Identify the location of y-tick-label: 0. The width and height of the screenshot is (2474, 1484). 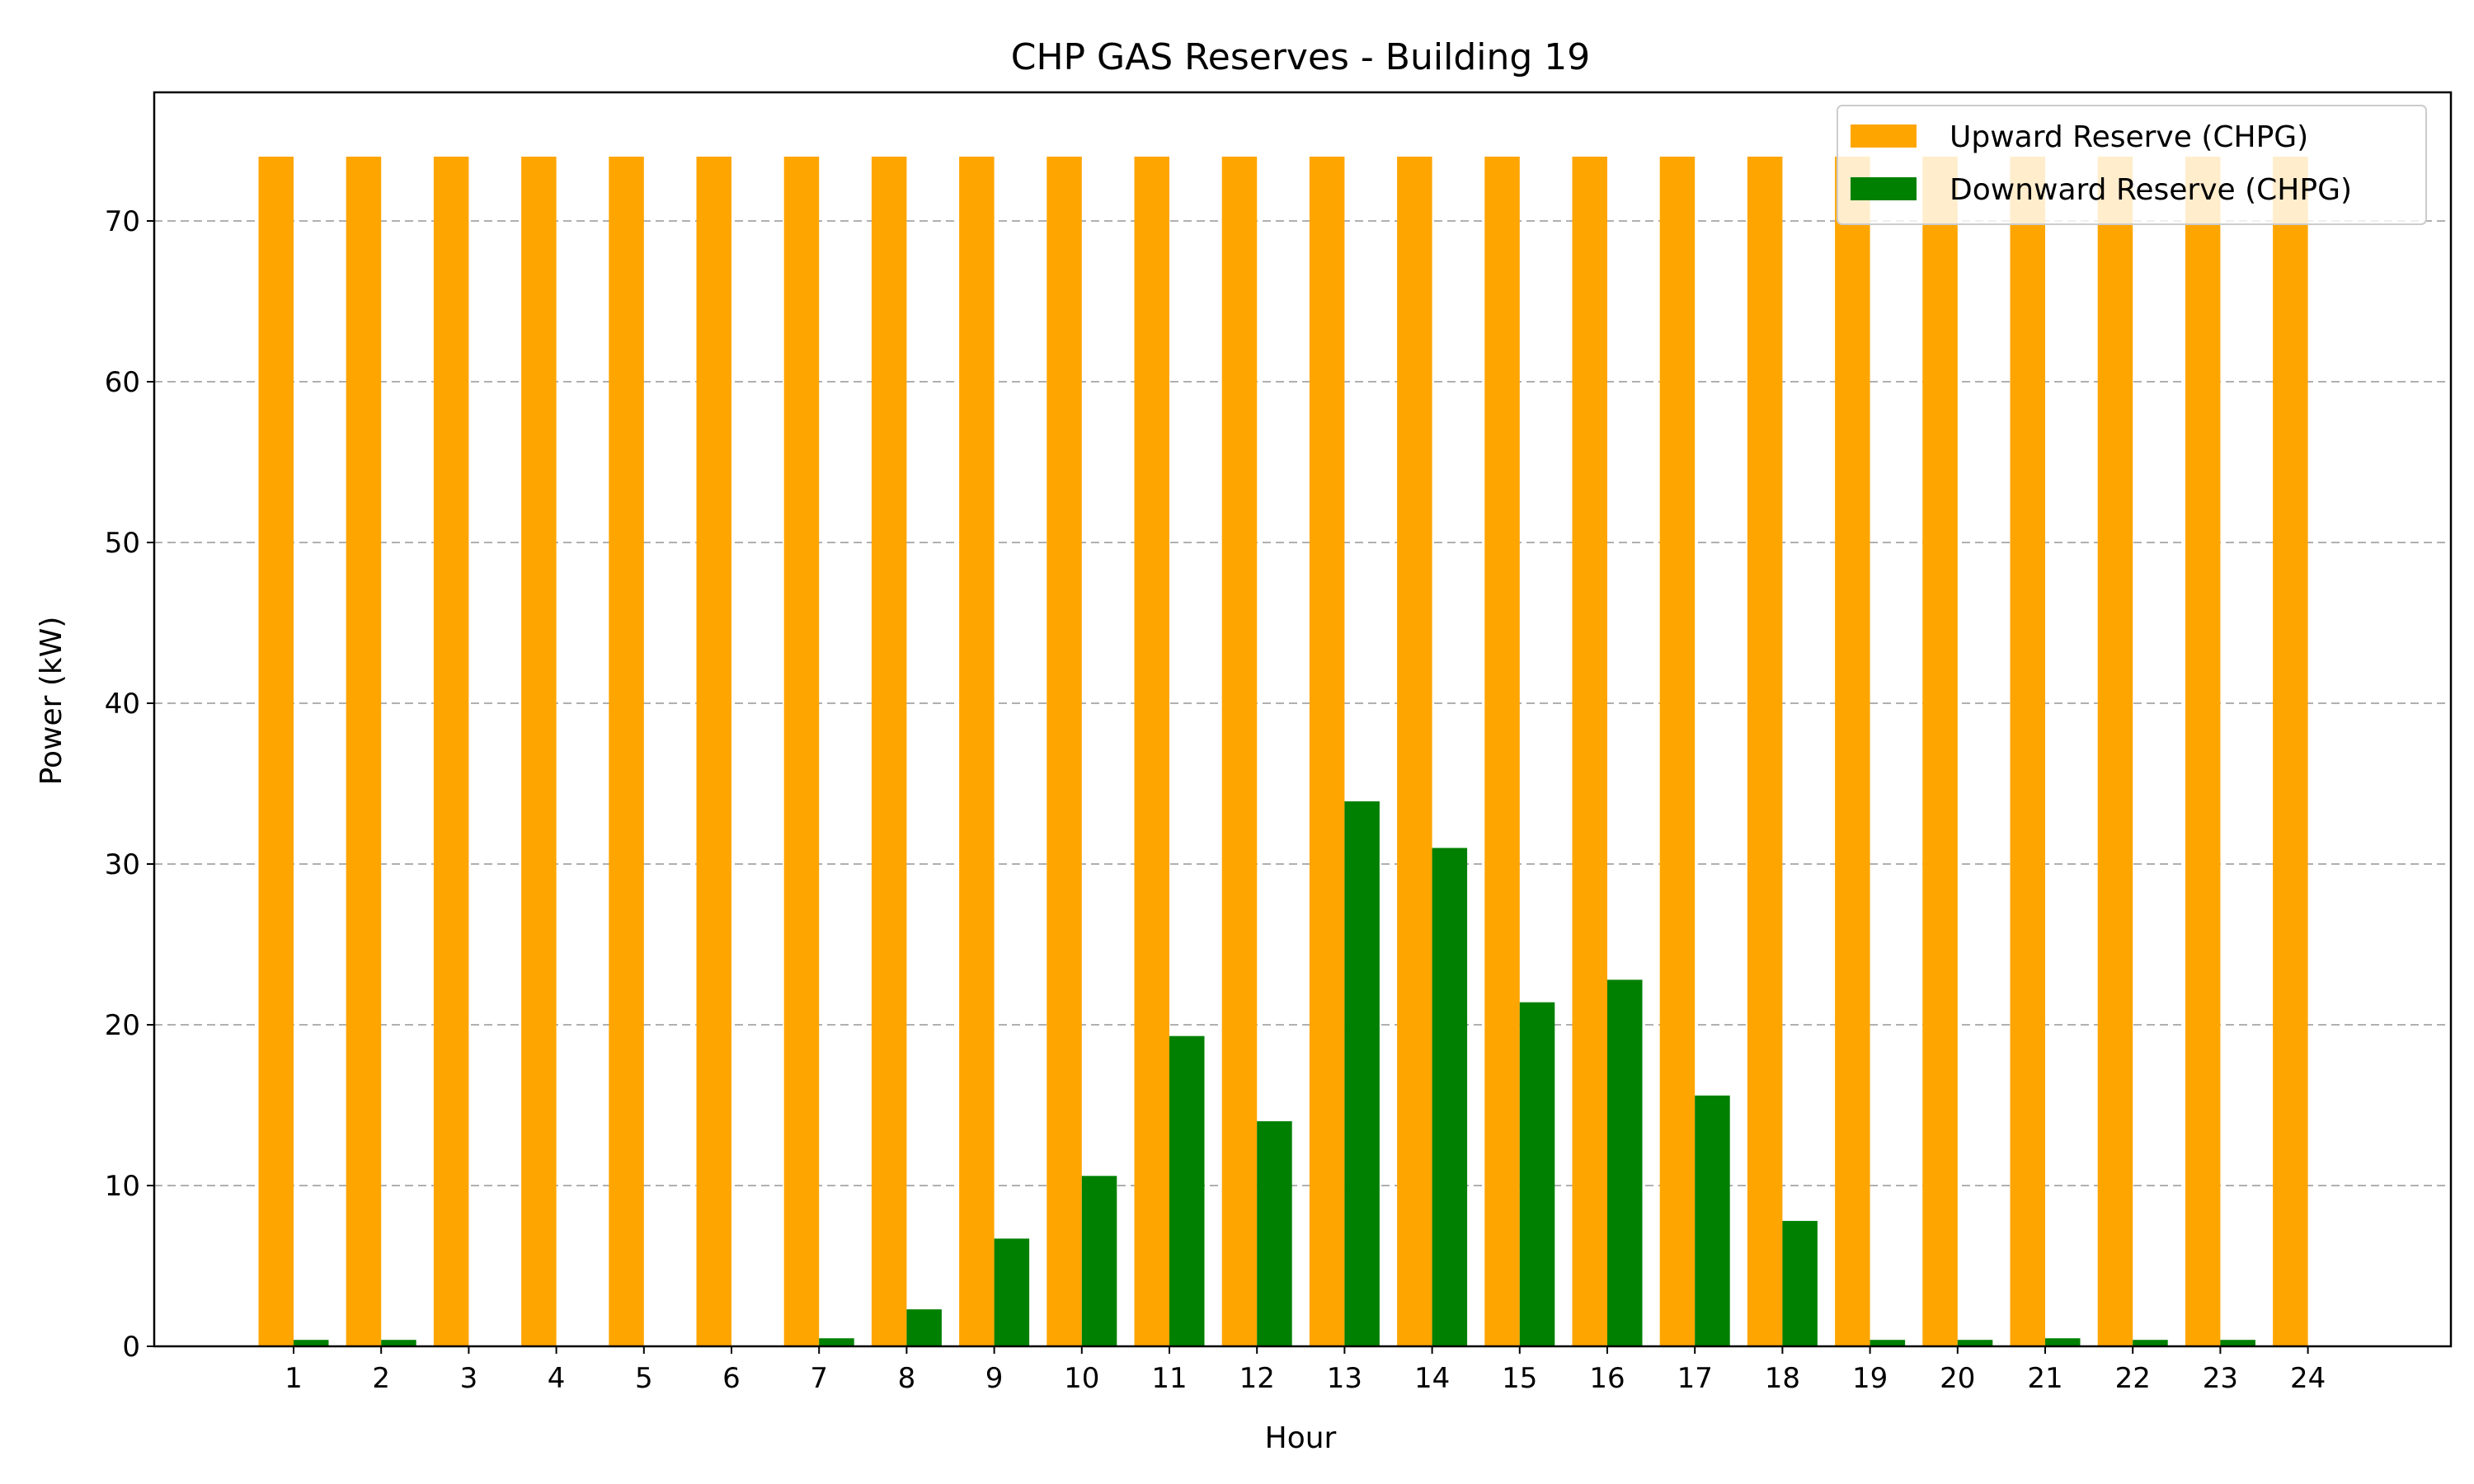
(131, 1347).